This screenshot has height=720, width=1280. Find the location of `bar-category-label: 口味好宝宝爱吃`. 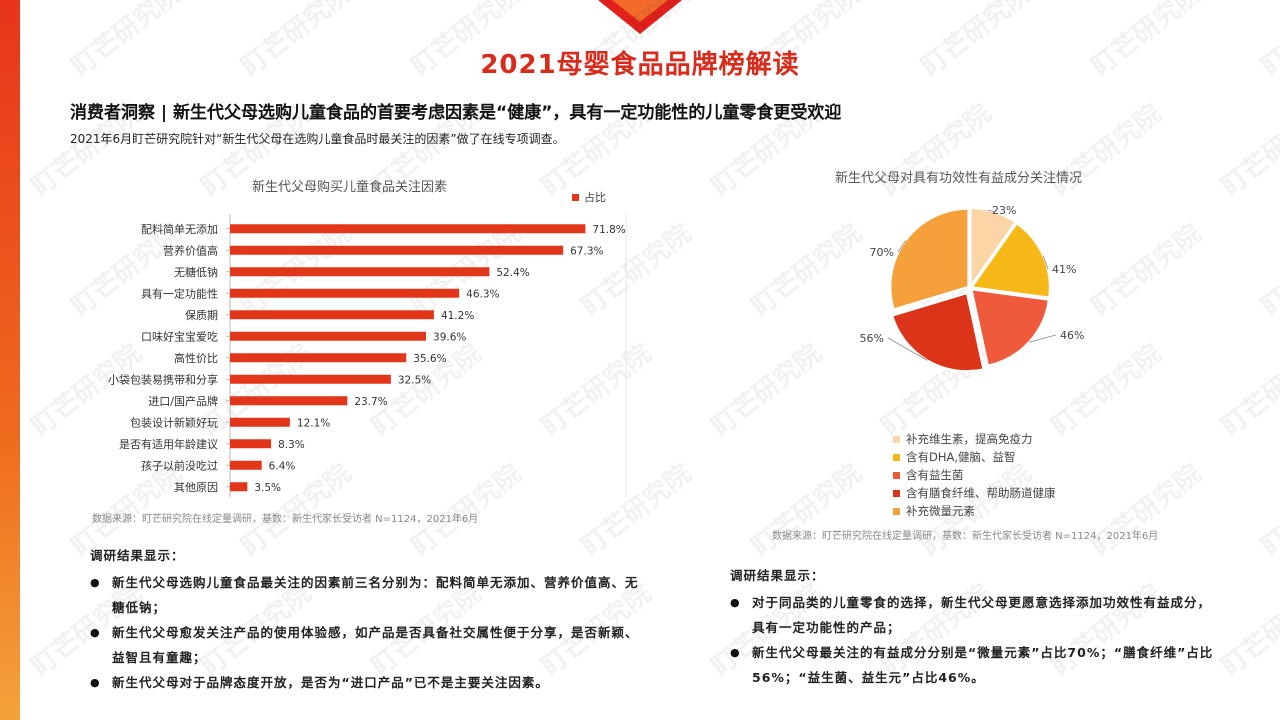

bar-category-label: 口味好宝宝爱吃 is located at coordinates (179, 336).